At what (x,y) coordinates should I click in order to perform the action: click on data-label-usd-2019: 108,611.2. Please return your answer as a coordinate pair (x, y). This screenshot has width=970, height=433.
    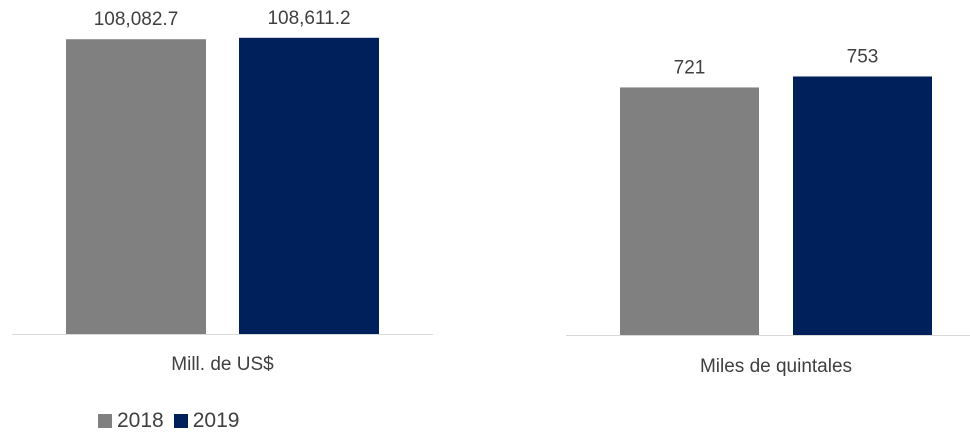
    Looking at the image, I should click on (308, 18).